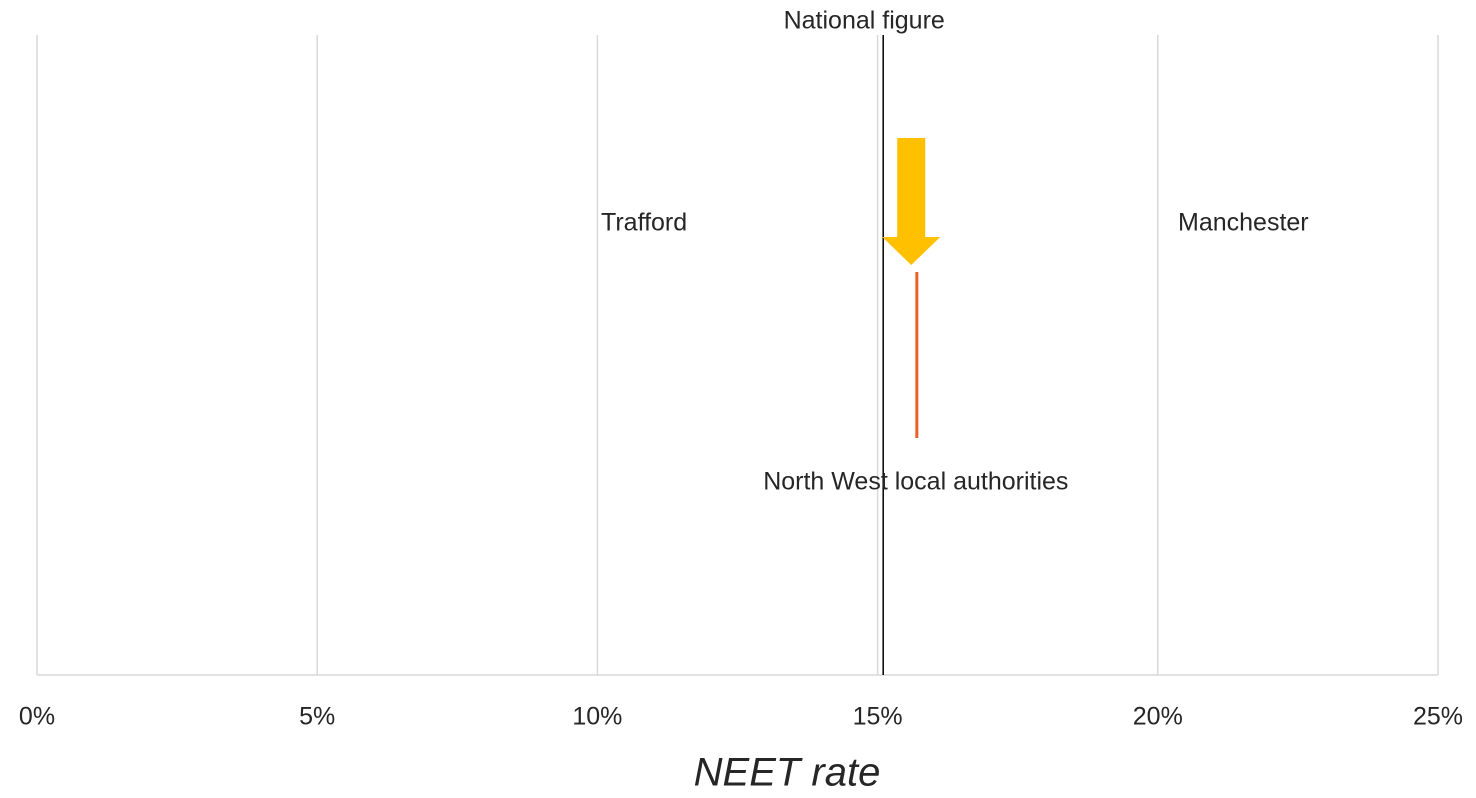  Describe the element at coordinates (1243, 223) in the screenshot. I see `annotation: Manchester` at that location.